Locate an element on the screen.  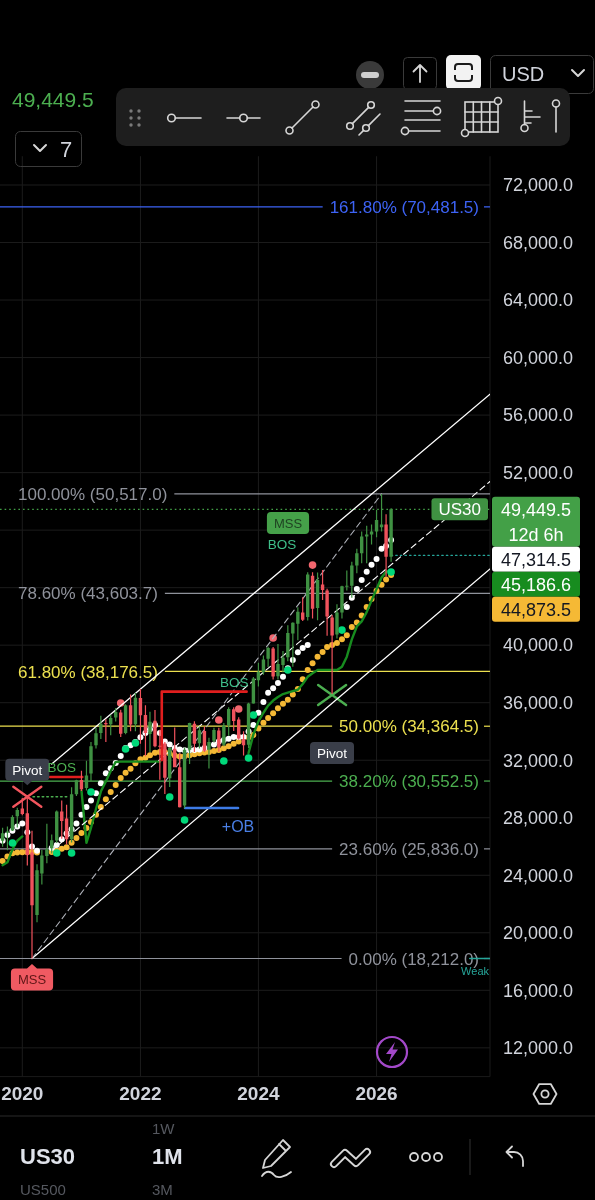
y-tick-label: 12,000.0 is located at coordinates (538, 1048).